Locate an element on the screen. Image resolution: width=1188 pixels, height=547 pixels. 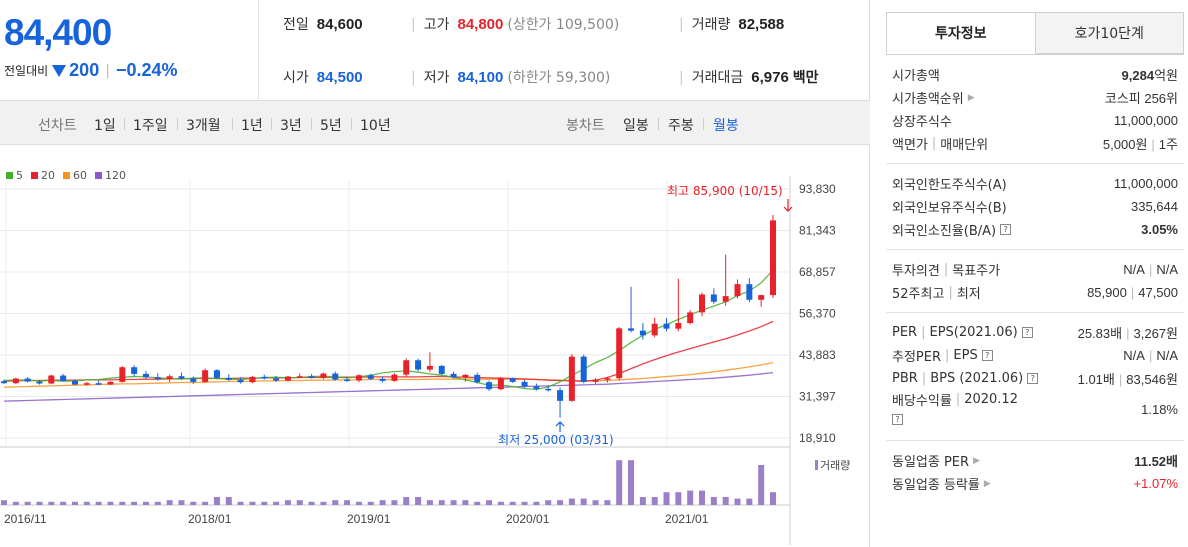
info-row: PBR | BPS (2021.06)? 1.01배 | 83,546원 is located at coordinates (1035, 379).